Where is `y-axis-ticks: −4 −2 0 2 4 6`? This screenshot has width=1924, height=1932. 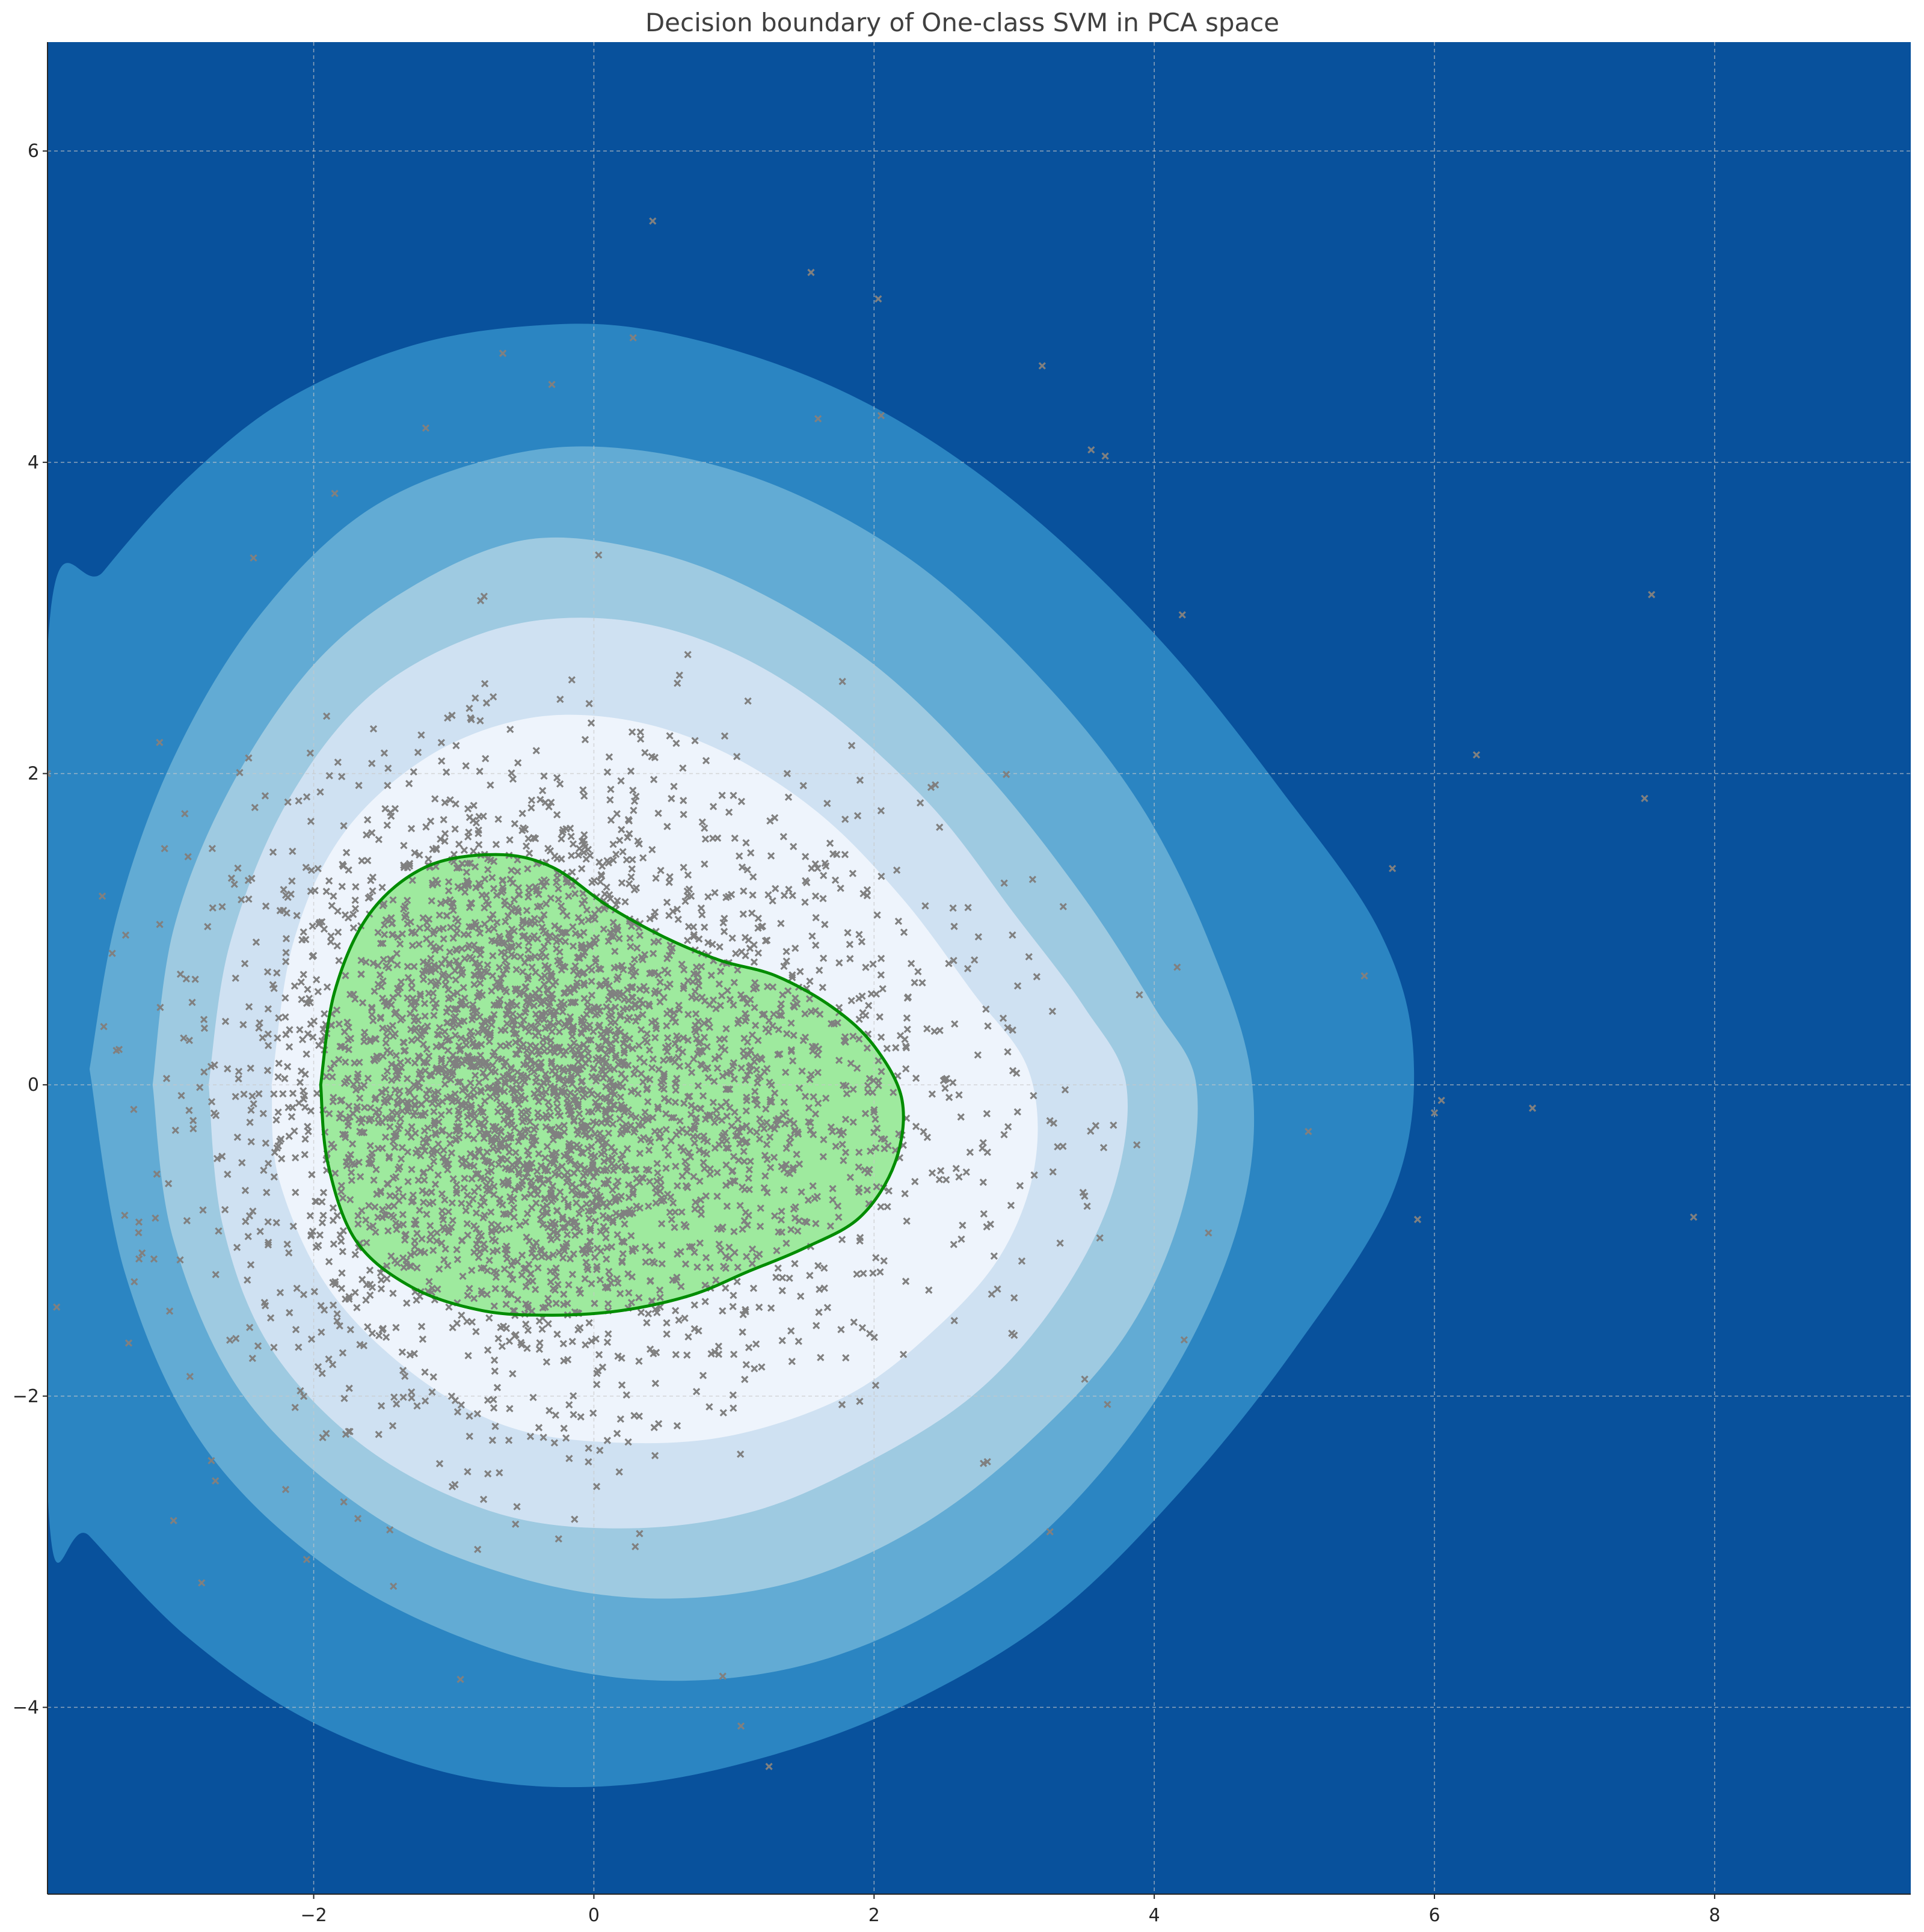 y-axis-ticks: −4 −2 0 2 4 6 is located at coordinates (30, 929).